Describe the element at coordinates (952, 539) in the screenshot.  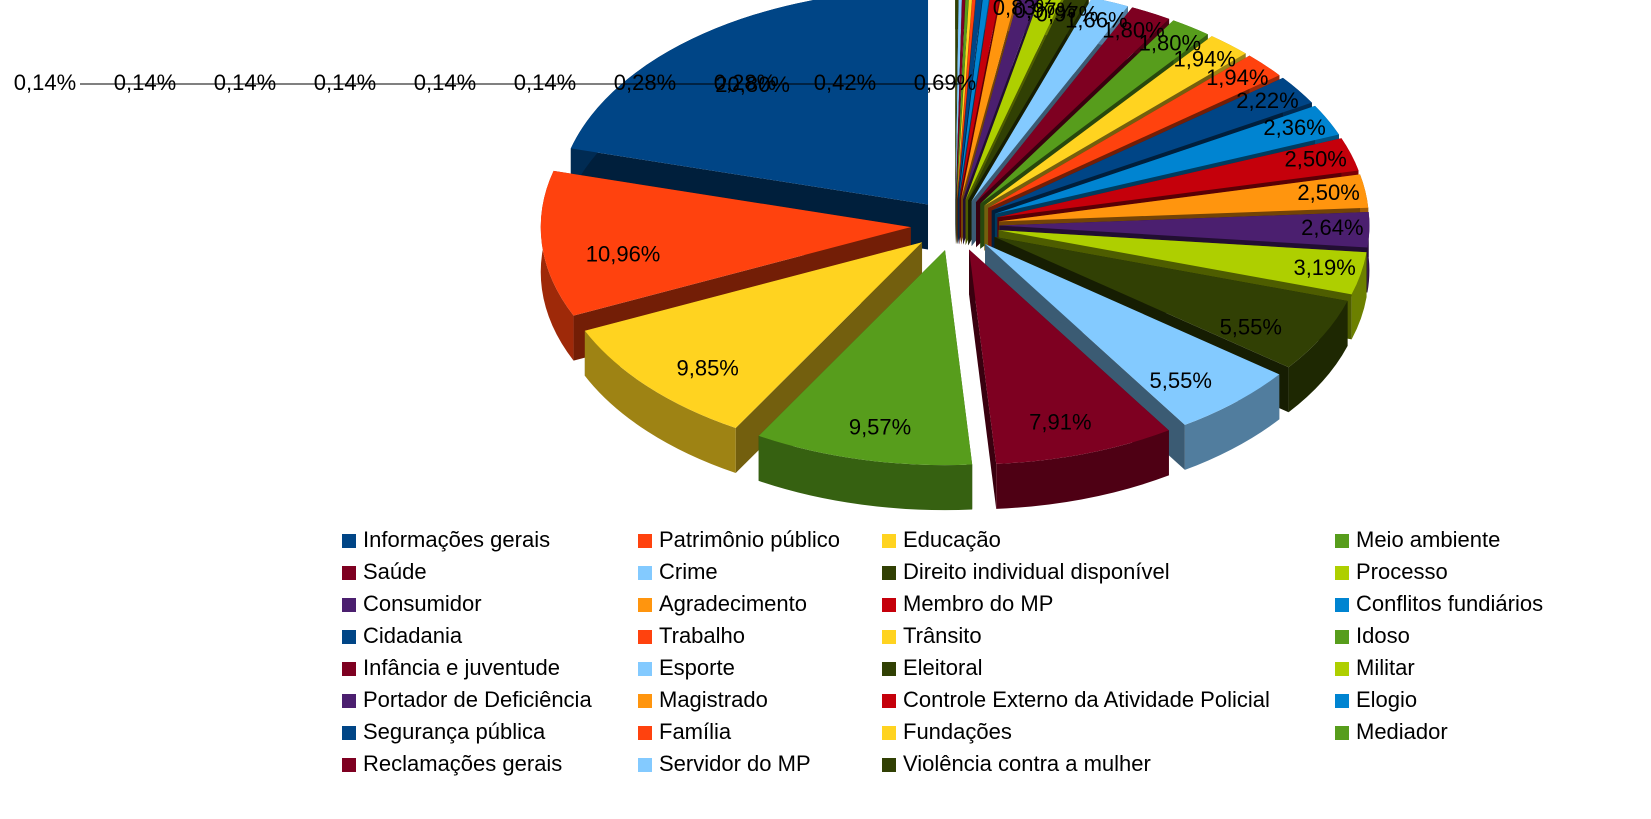
I see `legend-label: Educação` at that location.